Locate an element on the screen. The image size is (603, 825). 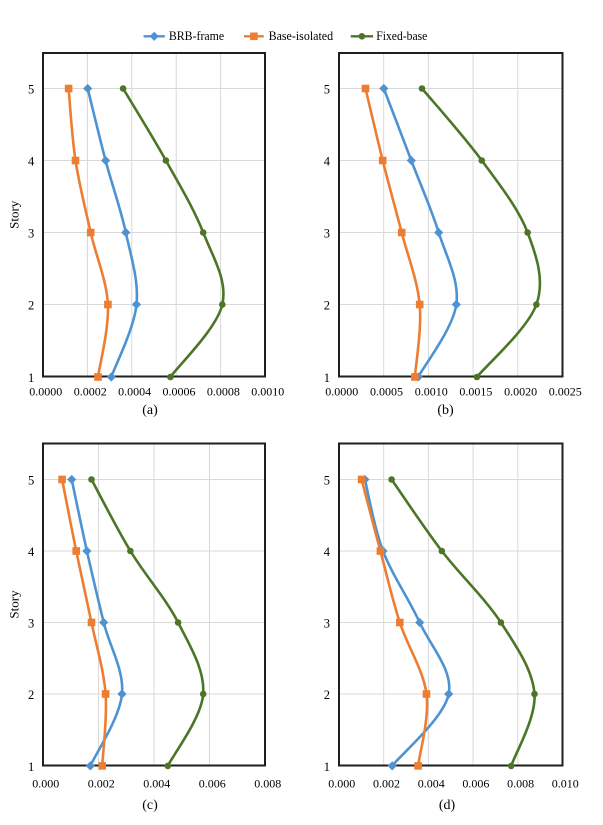
svg-text: 0.0008 is located at coordinates (223, 392).